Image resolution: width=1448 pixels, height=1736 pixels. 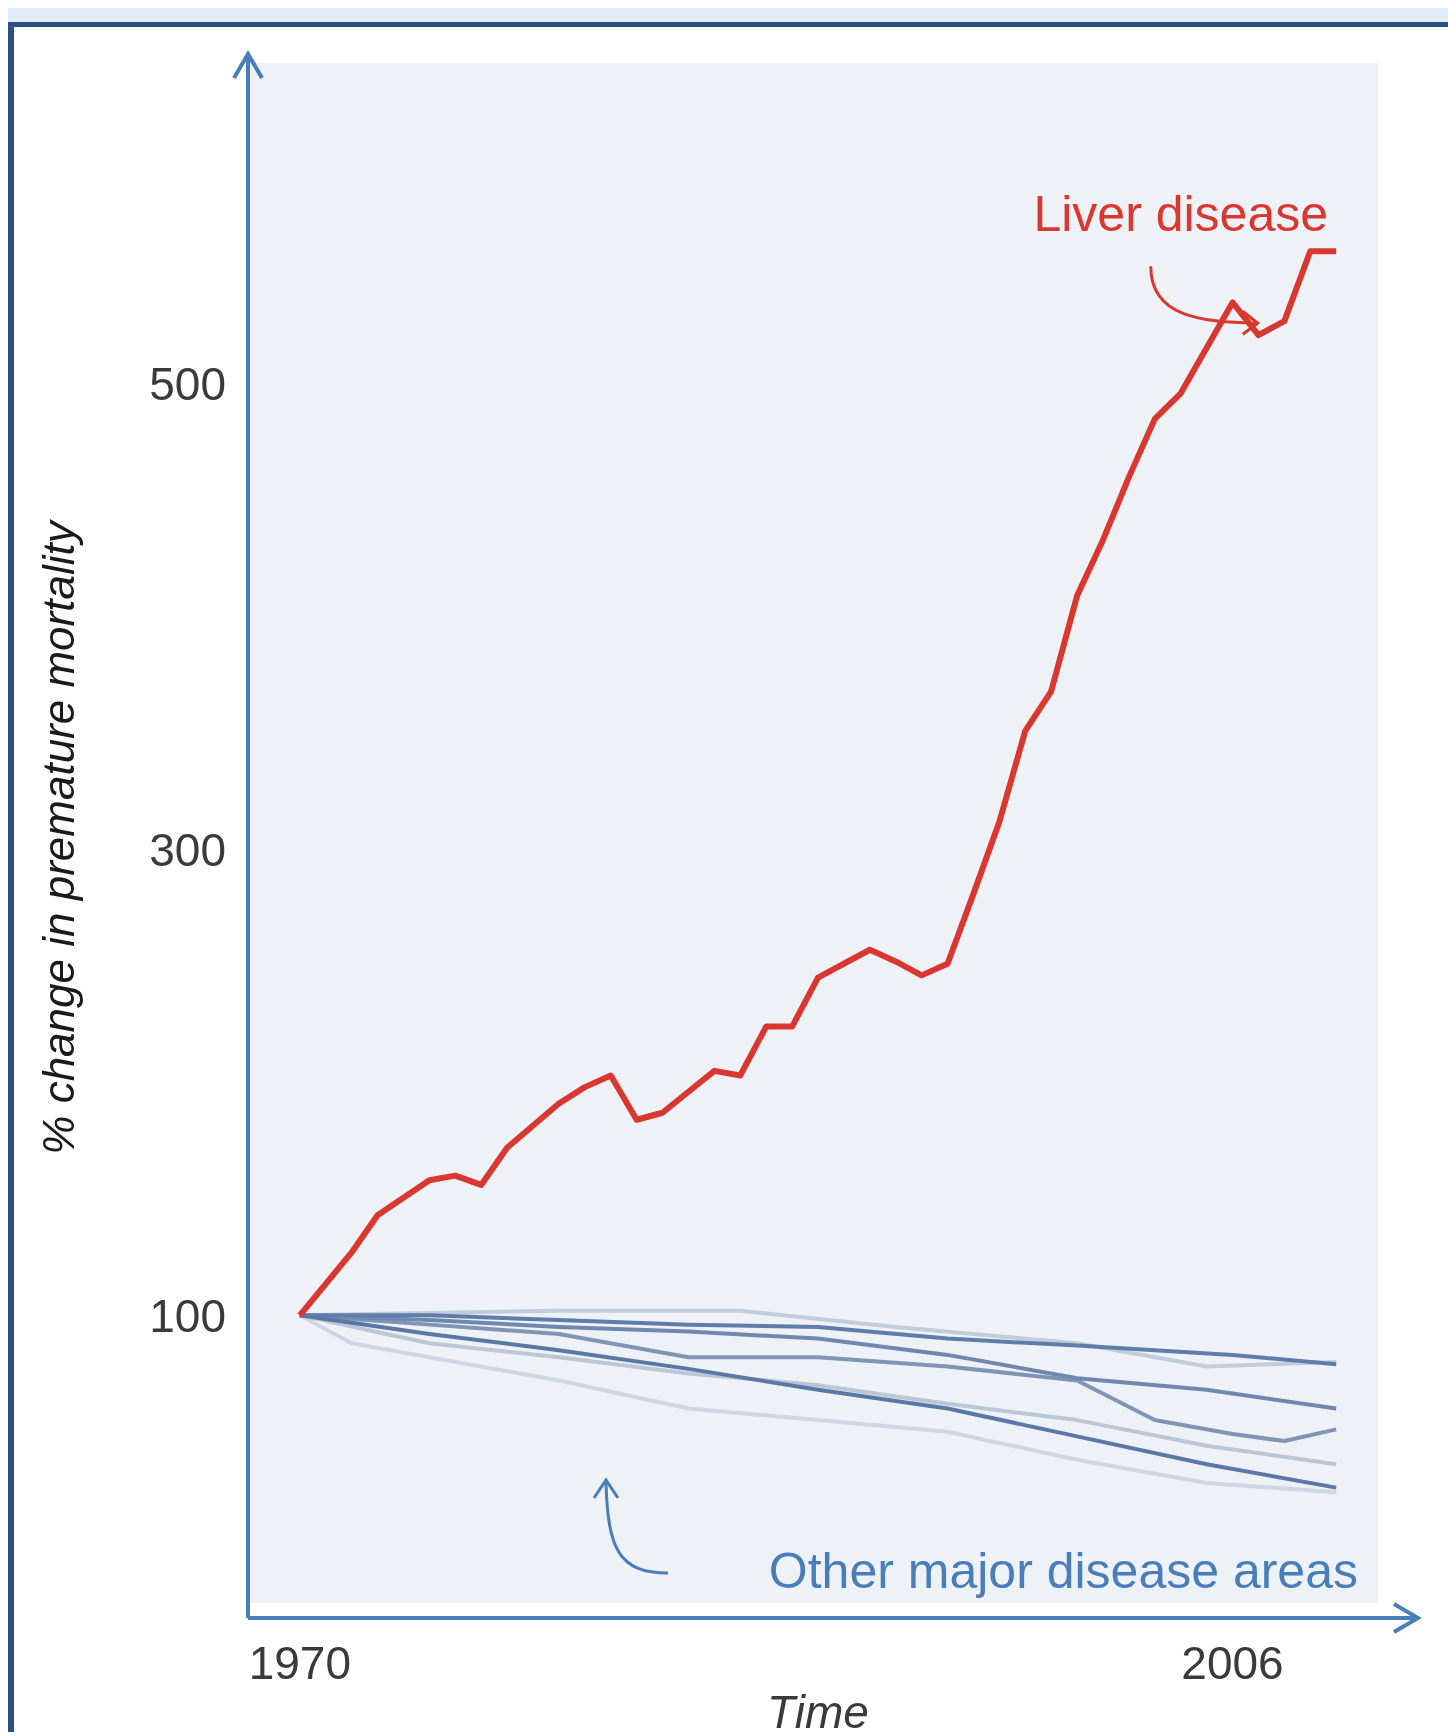 I want to click on y-tick-label: 300, so click(x=187, y=849).